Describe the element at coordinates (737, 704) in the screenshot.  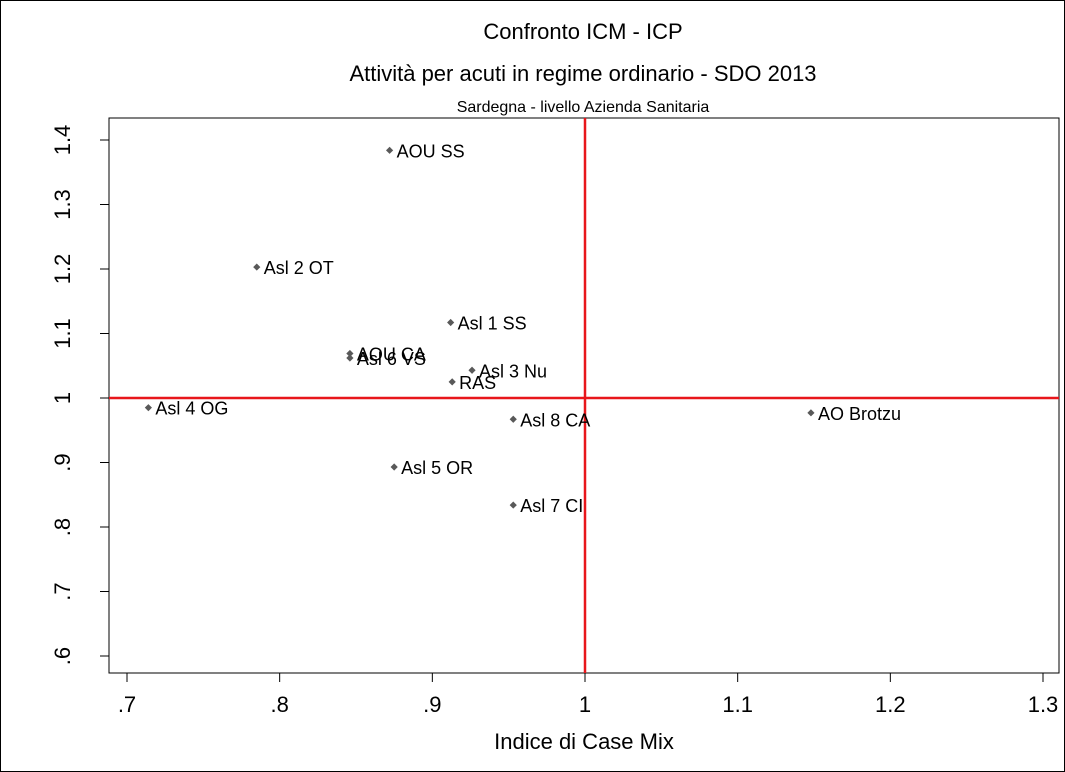
I see `x-tick-label: 1.1` at that location.